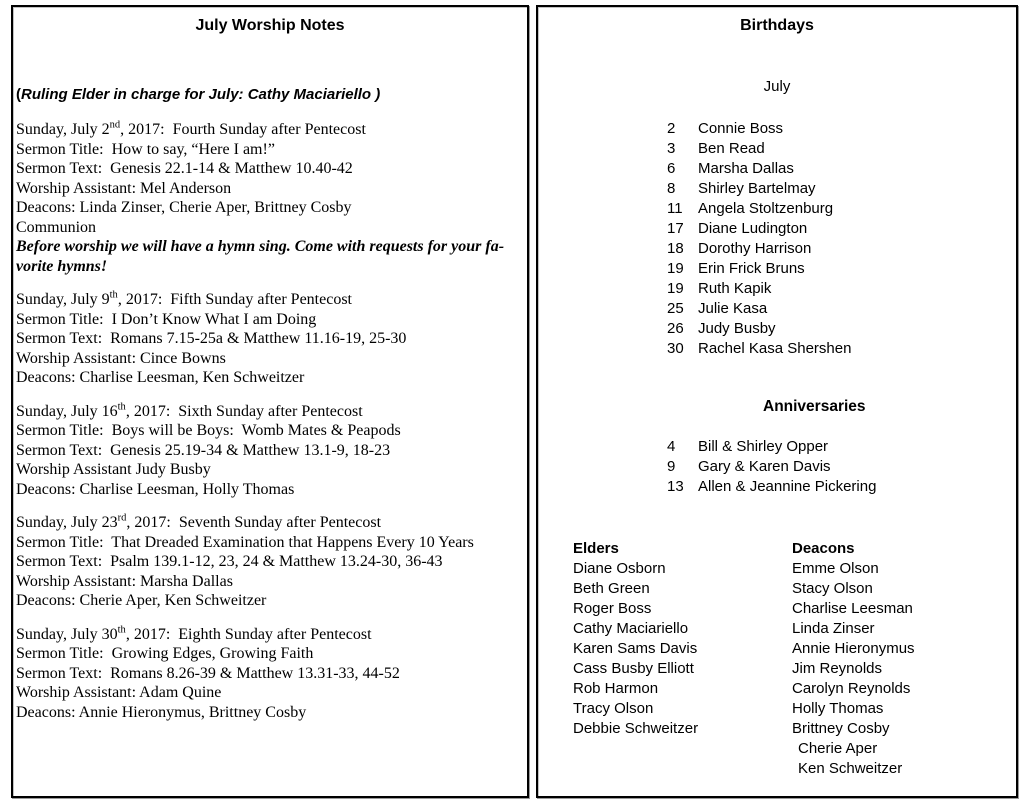 This screenshot has height=809, width=1024. I want to click on birthday-name: Connie Boss, so click(741, 128).